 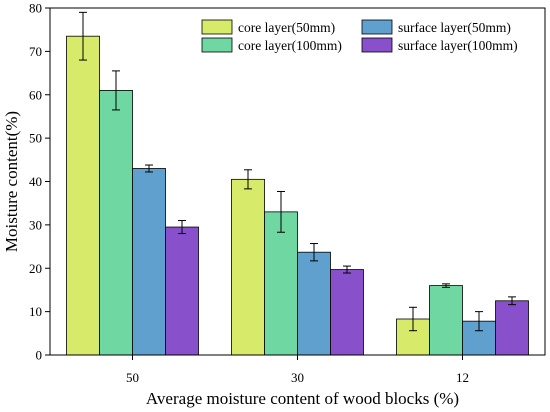 What do you see at coordinates (458, 45) in the screenshot?
I see `legend-label: surface layer(100mm)` at bounding box center [458, 45].